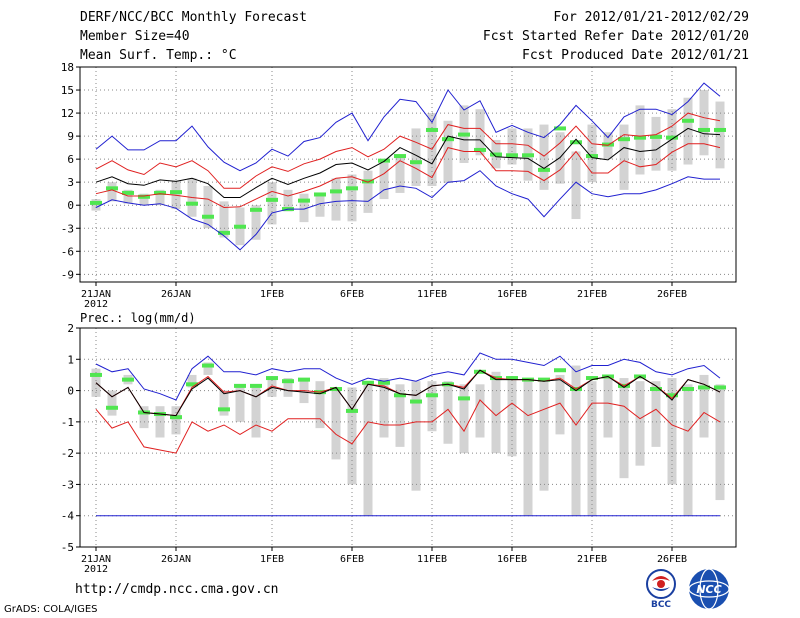 This screenshot has height=618, width=800. Describe the element at coordinates (67, 274) in the screenshot. I see `temp-y-tick-label: -9` at that location.